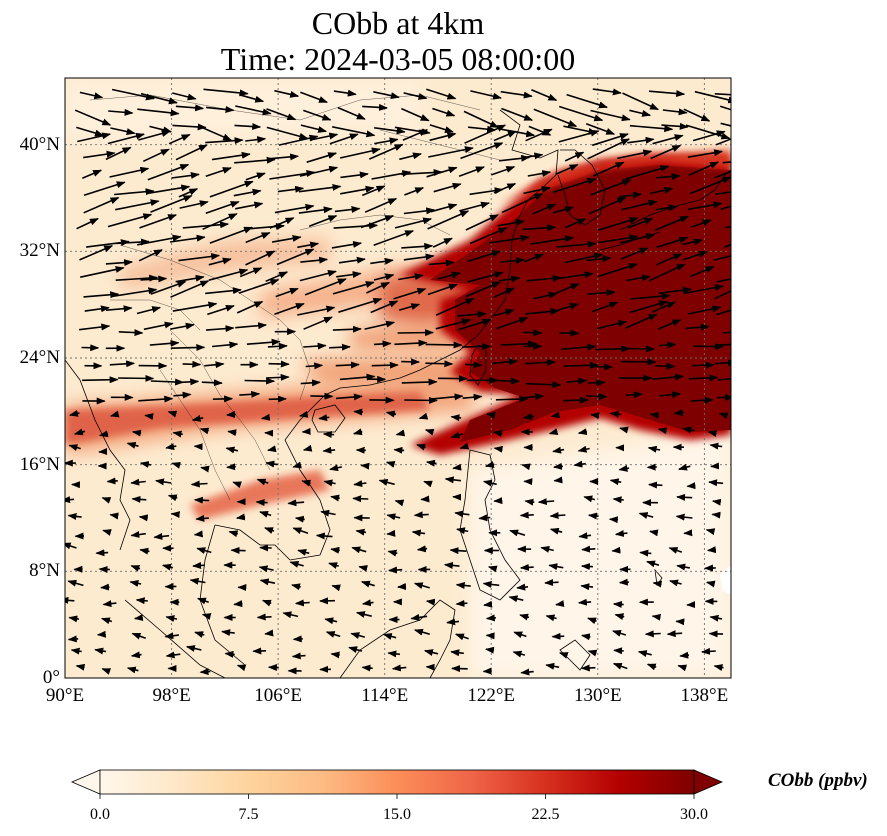 This screenshot has width=887, height=836. Describe the element at coordinates (704, 695) in the screenshot. I see `x-tick-label: 138°E` at that location.